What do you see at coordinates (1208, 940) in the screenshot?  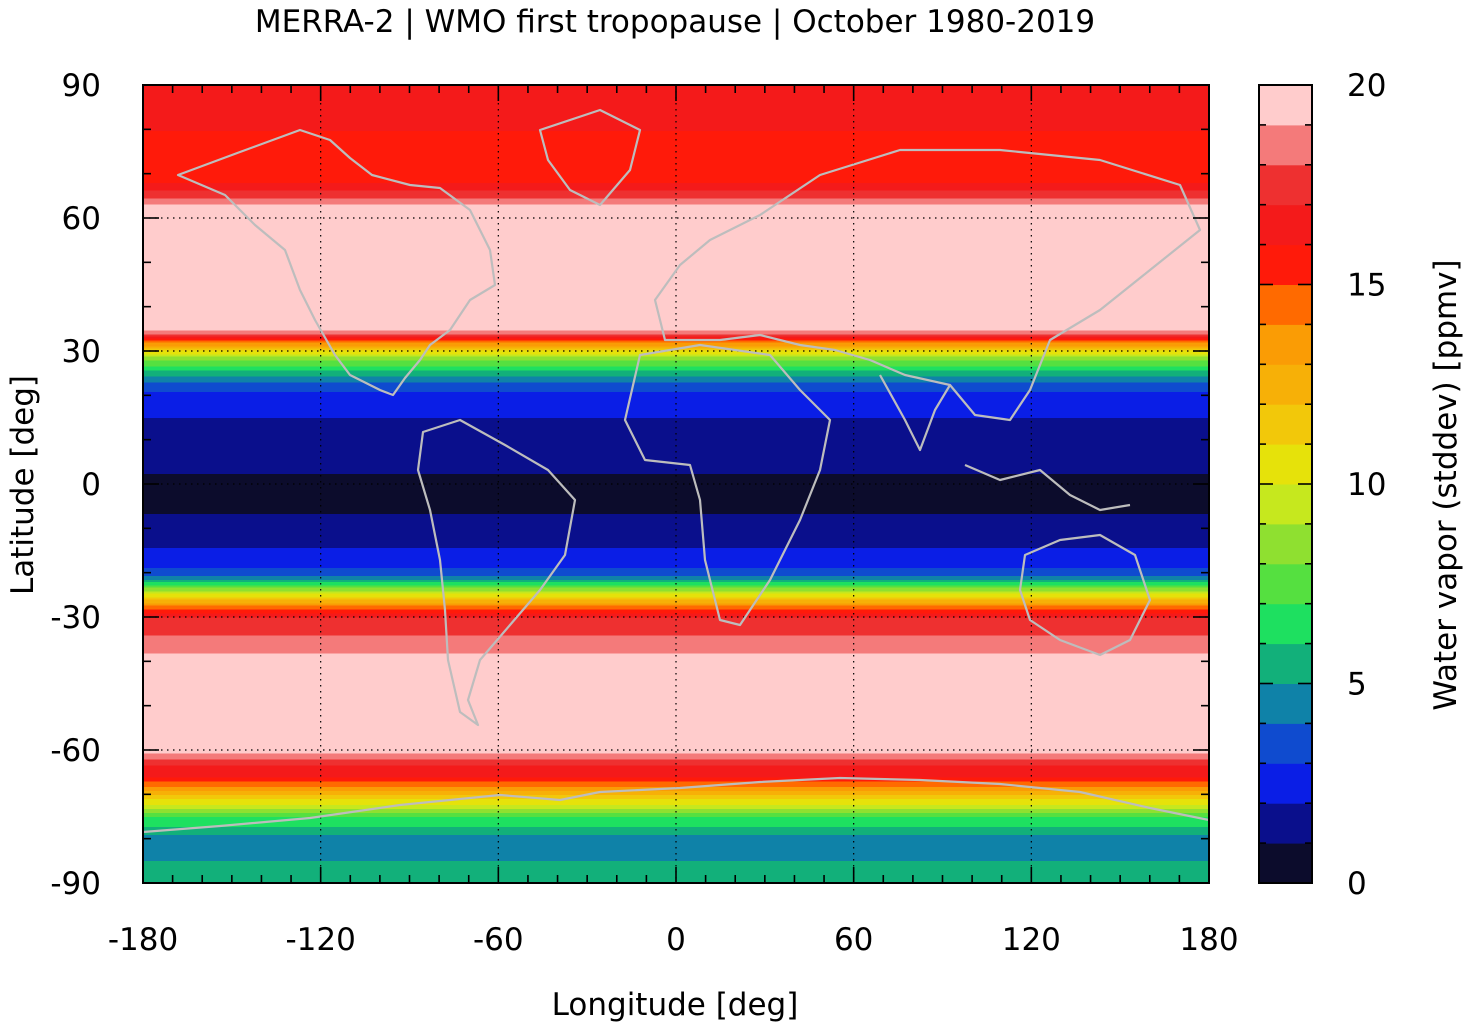 I see `x-tick-label: 180` at bounding box center [1208, 940].